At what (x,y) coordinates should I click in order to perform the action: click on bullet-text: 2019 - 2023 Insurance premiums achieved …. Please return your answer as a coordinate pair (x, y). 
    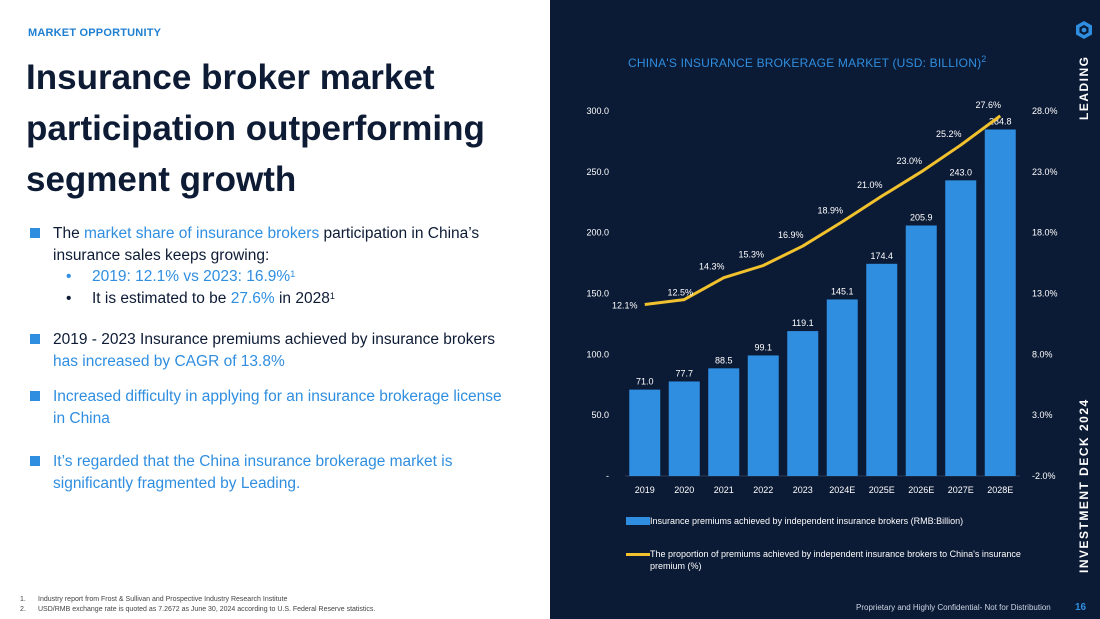
    Looking at the image, I should click on (274, 339).